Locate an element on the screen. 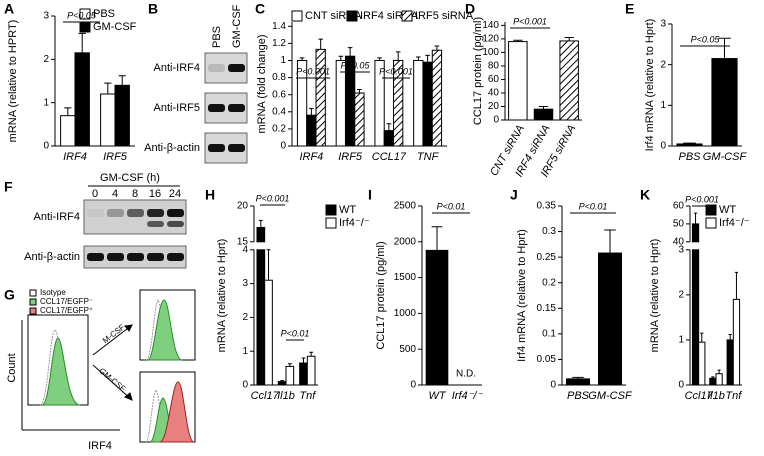 The width and height of the screenshot is (764, 456). y-tick-label: 0.8 is located at coordinates (279, 77).